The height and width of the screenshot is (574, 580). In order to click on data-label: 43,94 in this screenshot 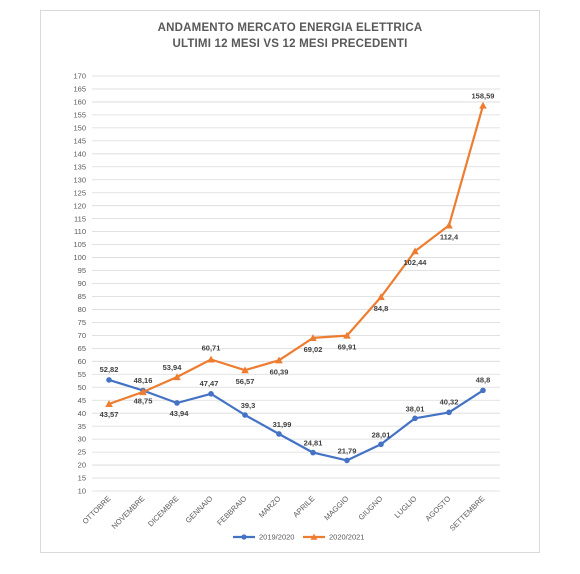, I will do `click(180, 413)`.